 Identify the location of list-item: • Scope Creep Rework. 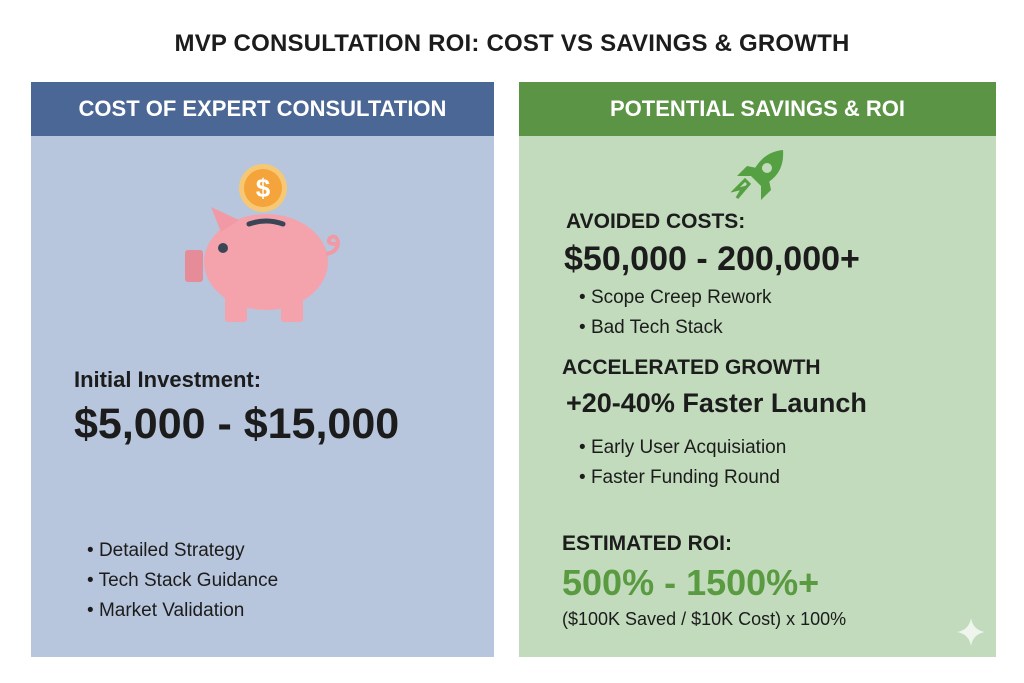
(675, 297).